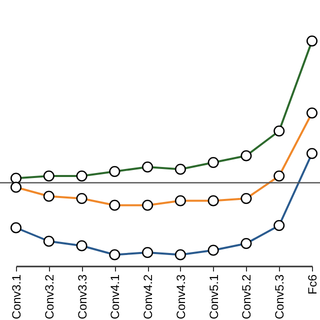 The image size is (320, 320). What do you see at coordinates (181, 297) in the screenshot?
I see `x-tick-label: Conv4.3` at bounding box center [181, 297].